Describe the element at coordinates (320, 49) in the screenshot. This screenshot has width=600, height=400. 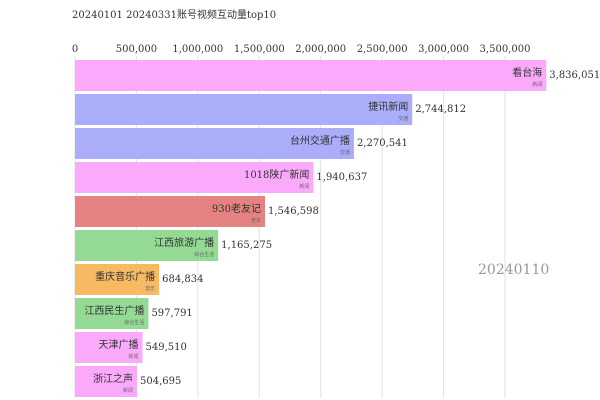
I see `x-tick-label: 2,000,000` at that location.